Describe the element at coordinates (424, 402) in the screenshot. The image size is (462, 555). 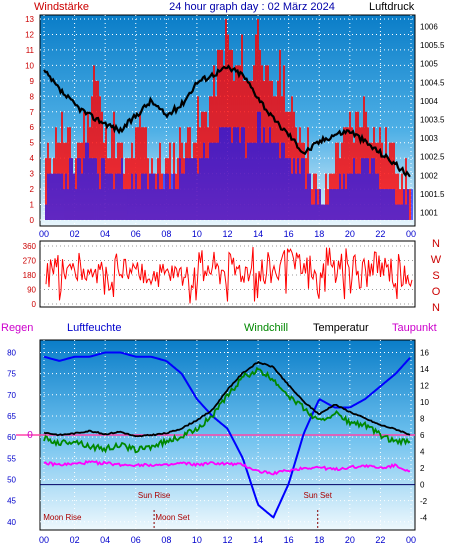
I see `temperature-right-tick: 10` at that location.